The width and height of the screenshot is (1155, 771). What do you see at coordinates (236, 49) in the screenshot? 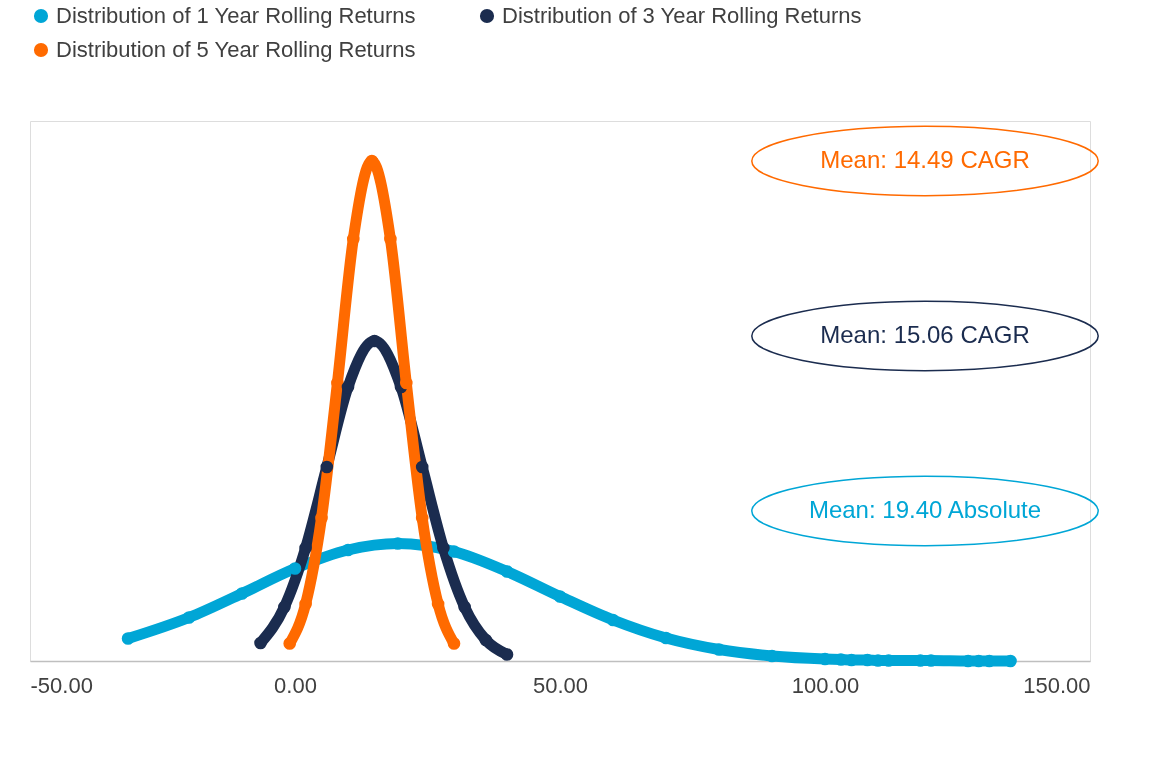
I see `legend-label: Distribution of 5 Year Rolling Returns` at bounding box center [236, 49].